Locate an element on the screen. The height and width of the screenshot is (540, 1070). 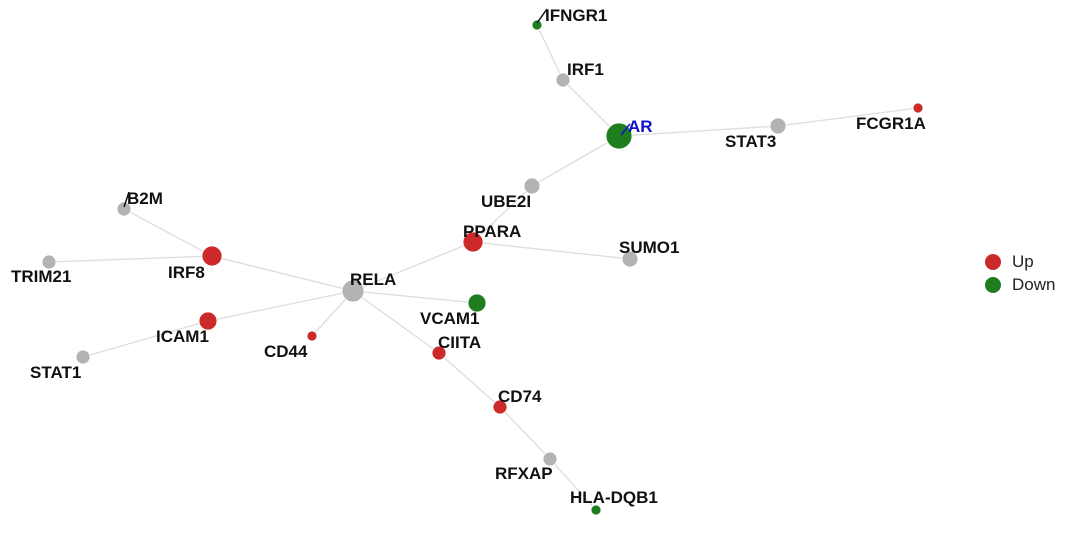
node-trim21 is located at coordinates (49, 262).